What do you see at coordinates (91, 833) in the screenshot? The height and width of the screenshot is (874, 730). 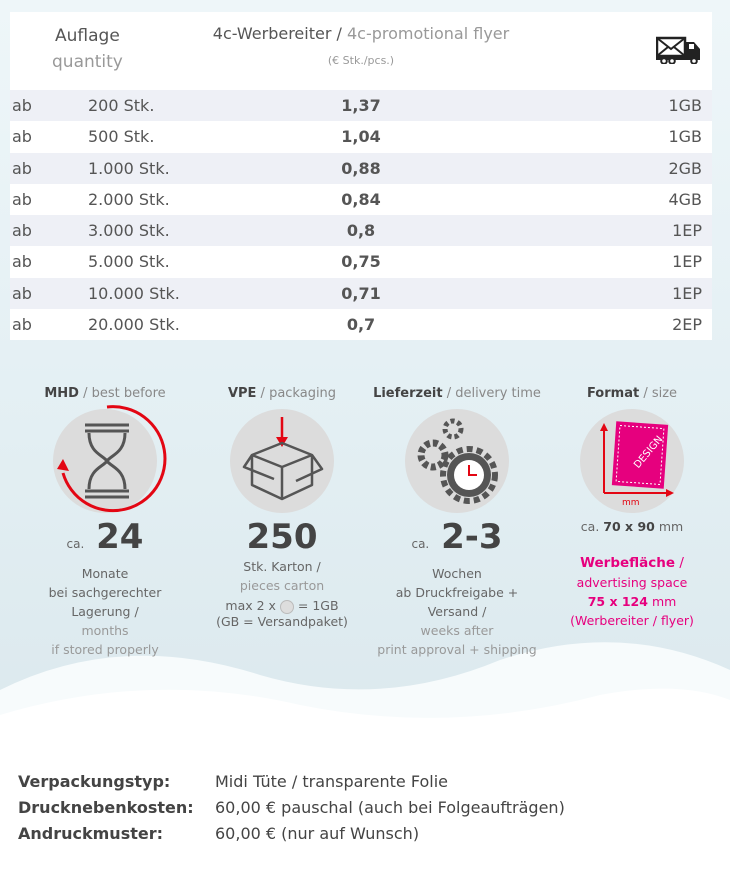 I see `label: Andruckmuster:` at bounding box center [91, 833].